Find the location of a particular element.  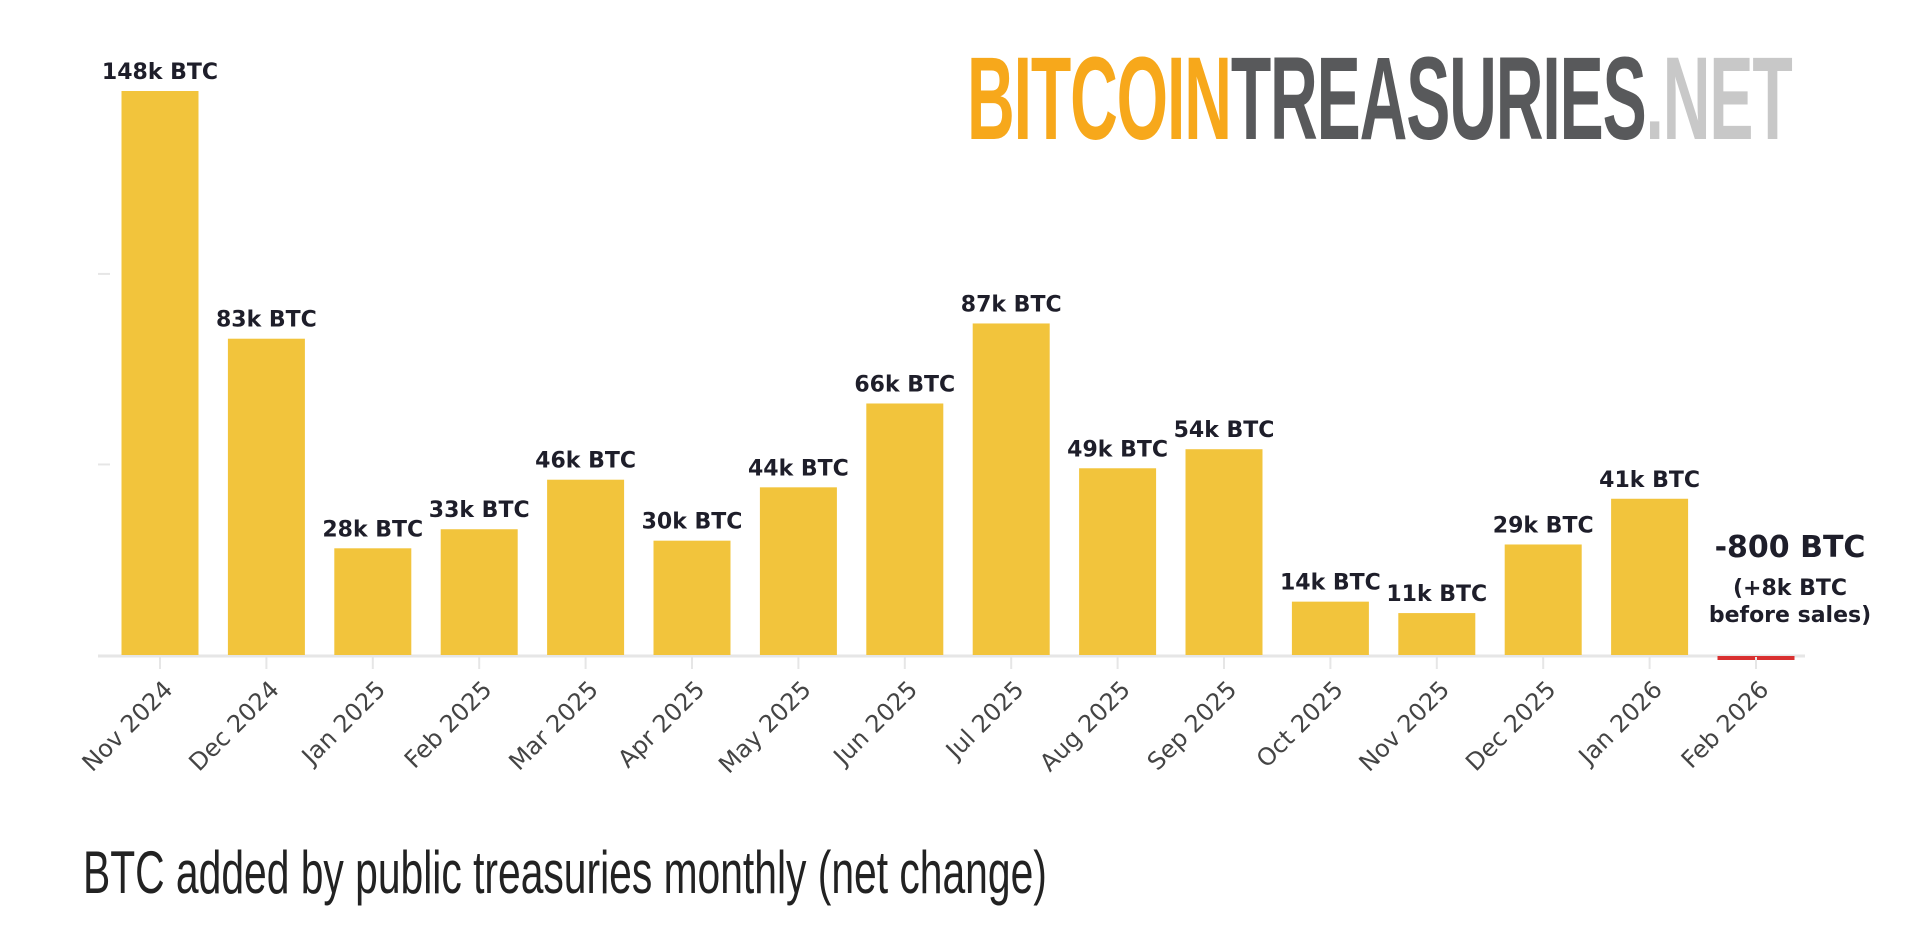

bitcointreasuries-logo: BITCOINTREASURIES.NET is located at coordinates (1380, 99).